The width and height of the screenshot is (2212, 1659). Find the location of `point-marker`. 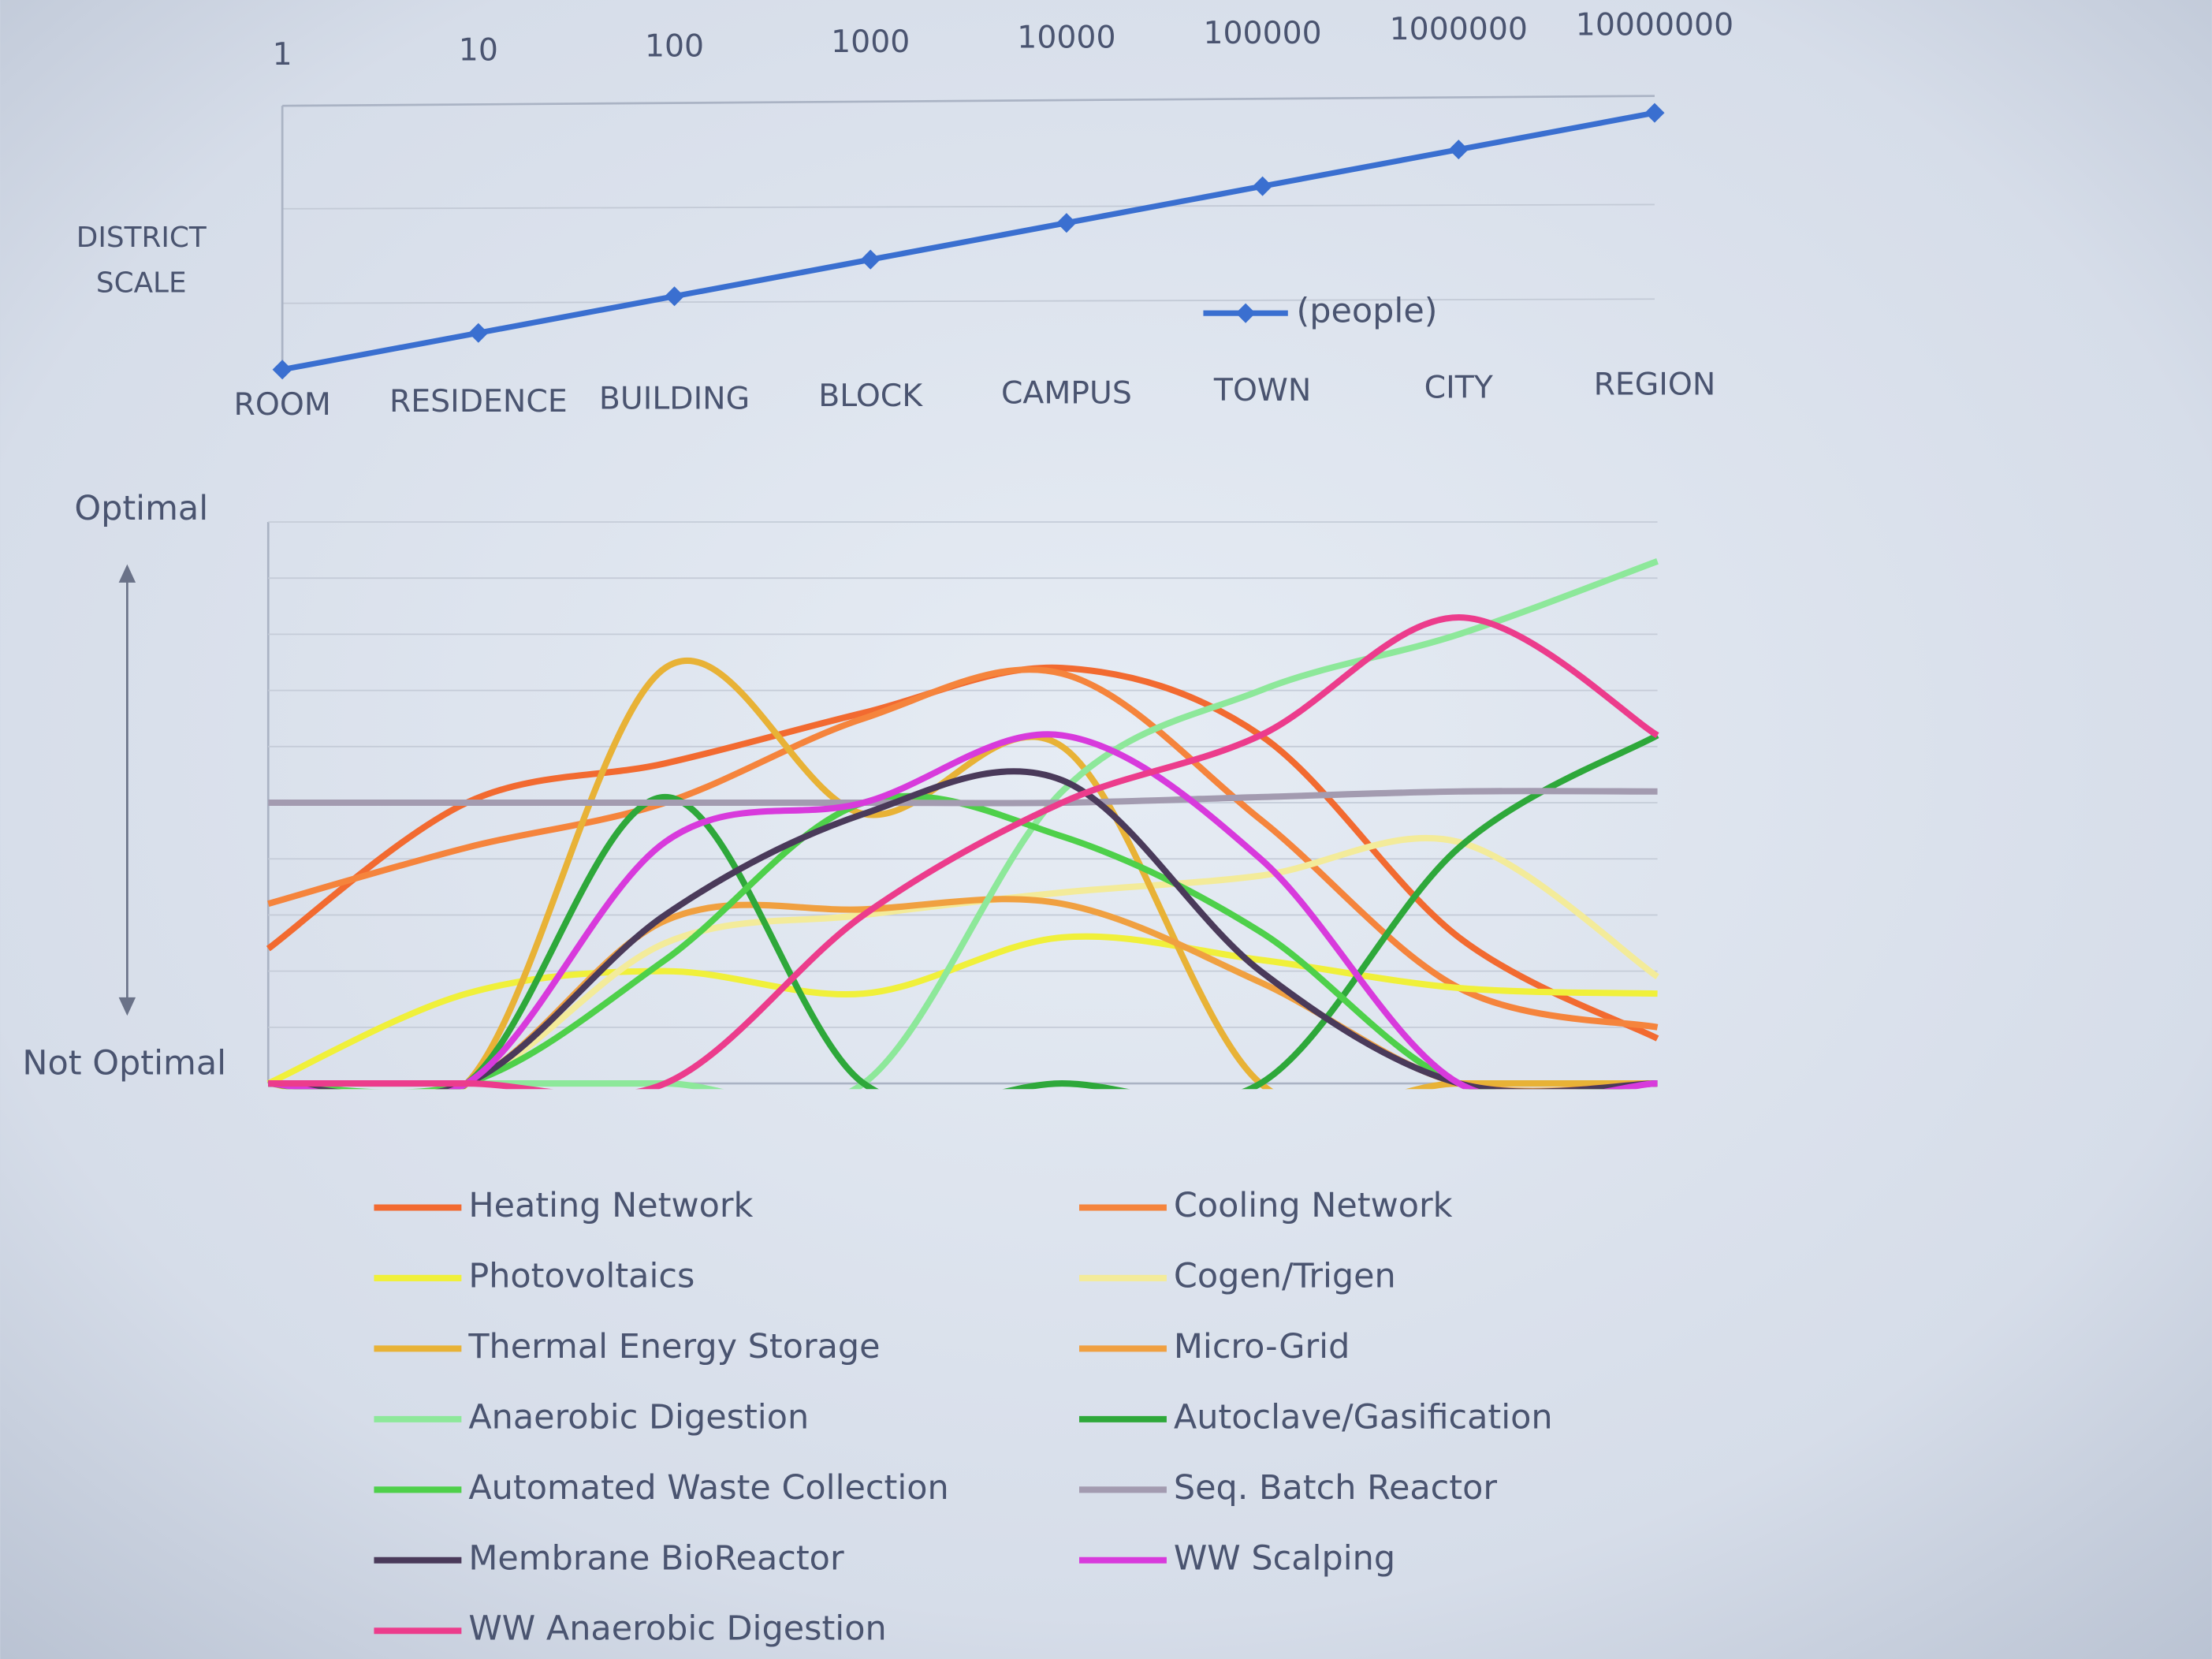

point-marker is located at coordinates (282, 370).